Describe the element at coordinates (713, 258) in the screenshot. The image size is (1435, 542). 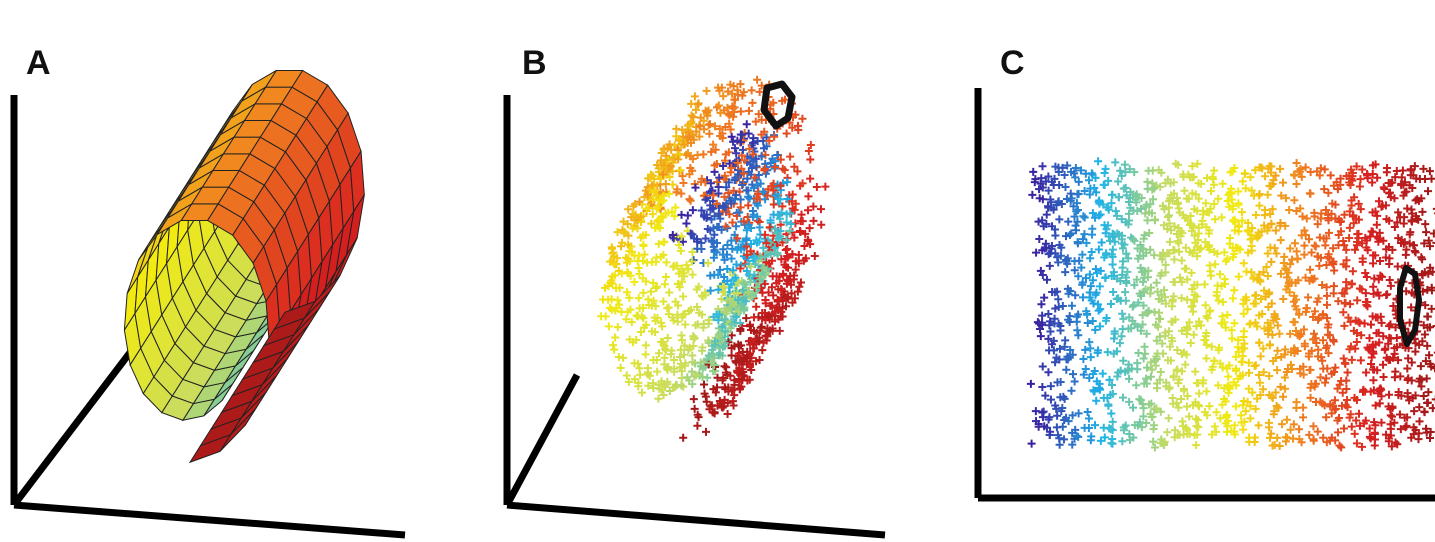
I see `scatter-points` at that location.